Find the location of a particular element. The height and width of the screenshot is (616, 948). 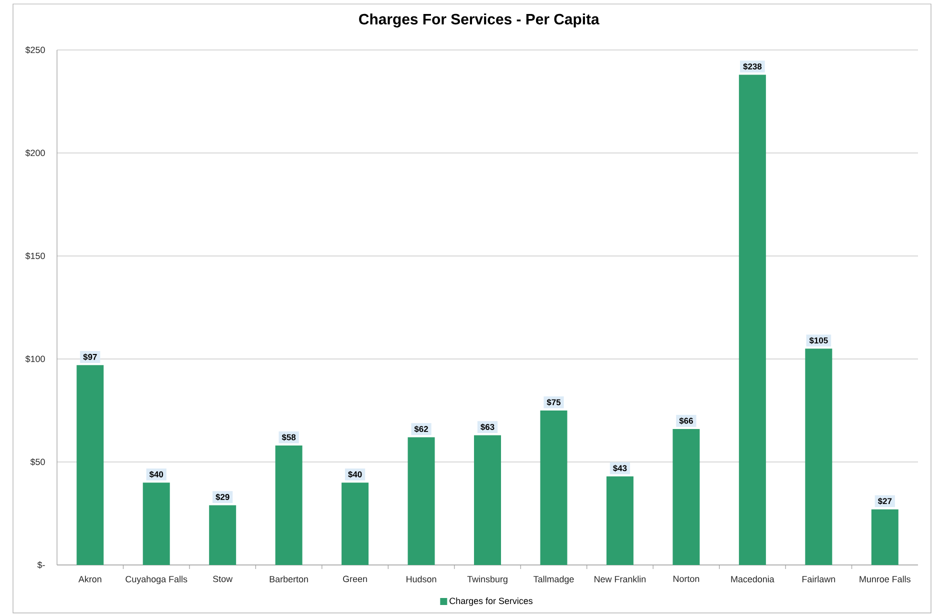

y-tick-label: $150 is located at coordinates (35, 256).